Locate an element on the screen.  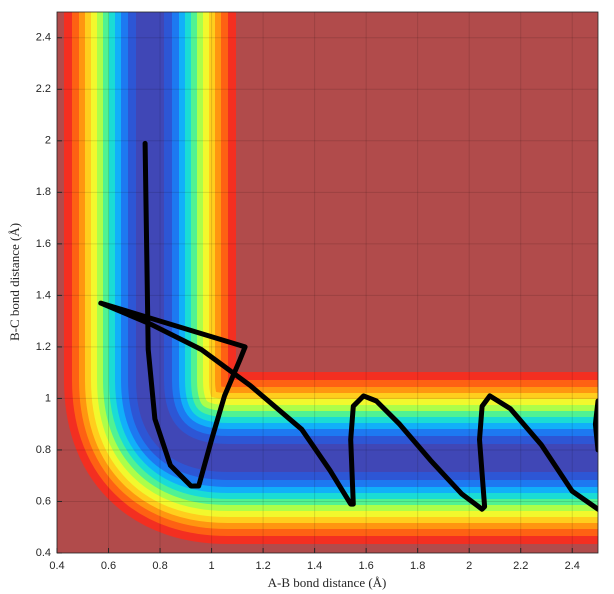
y-tick-label: 0.8 is located at coordinates (43, 450).